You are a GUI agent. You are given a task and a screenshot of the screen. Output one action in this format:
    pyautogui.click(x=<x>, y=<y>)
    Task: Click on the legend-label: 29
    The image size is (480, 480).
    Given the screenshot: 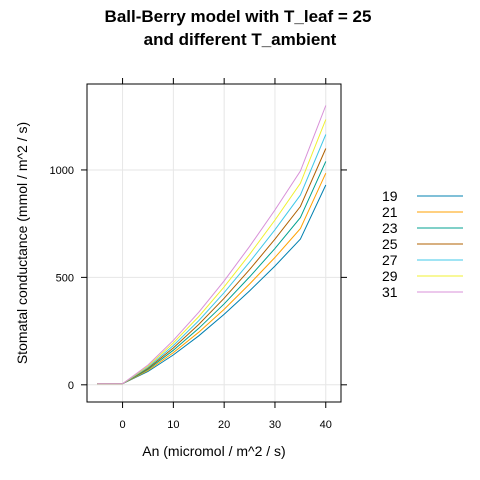 What is the action you would take?
    pyautogui.click(x=390, y=276)
    